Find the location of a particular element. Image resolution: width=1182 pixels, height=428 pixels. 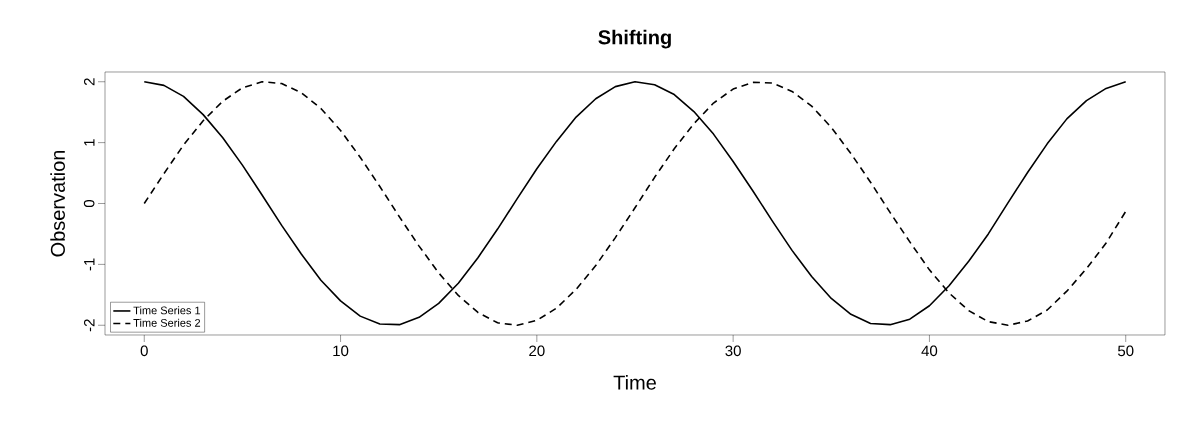

y-tick-label: 0 is located at coordinates (89, 203).